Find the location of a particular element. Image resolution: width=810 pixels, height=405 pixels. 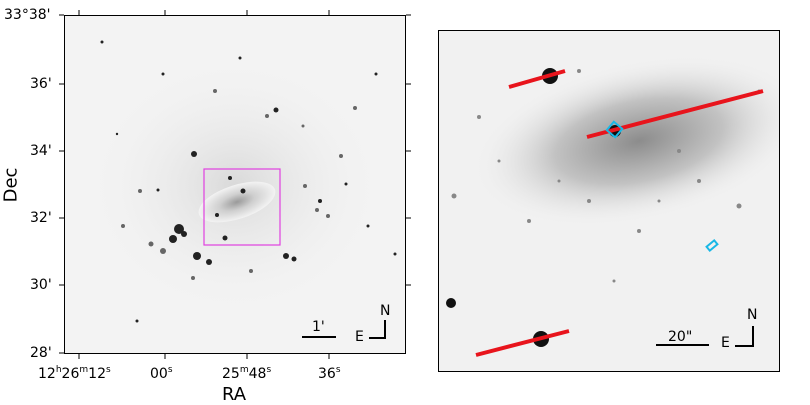

y-tick-label: 33°38' is located at coordinates (27, 15).